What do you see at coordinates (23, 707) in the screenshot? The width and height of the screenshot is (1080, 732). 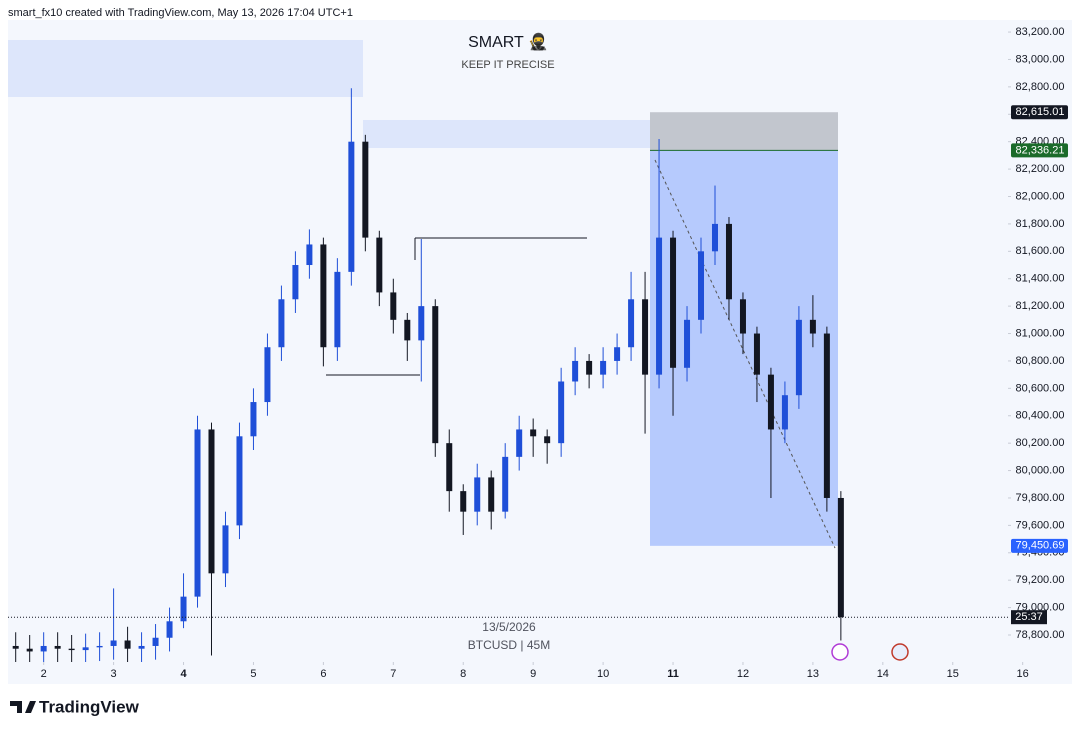 I see `logo-mark` at bounding box center [23, 707].